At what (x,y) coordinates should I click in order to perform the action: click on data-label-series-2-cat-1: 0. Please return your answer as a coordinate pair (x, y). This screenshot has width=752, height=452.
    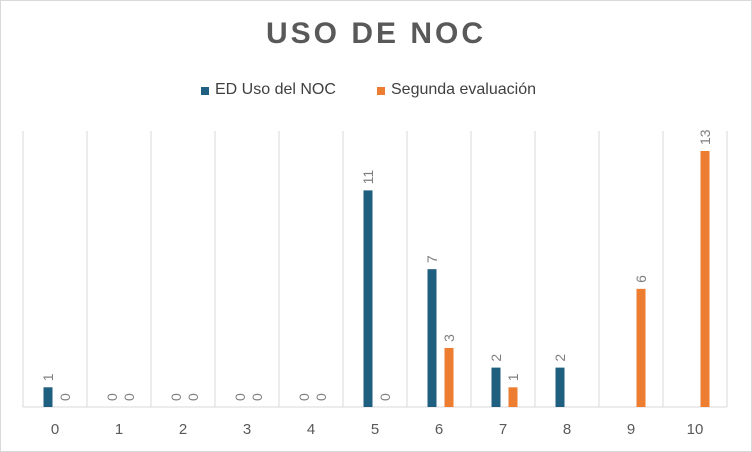
    Looking at the image, I should click on (129, 397).